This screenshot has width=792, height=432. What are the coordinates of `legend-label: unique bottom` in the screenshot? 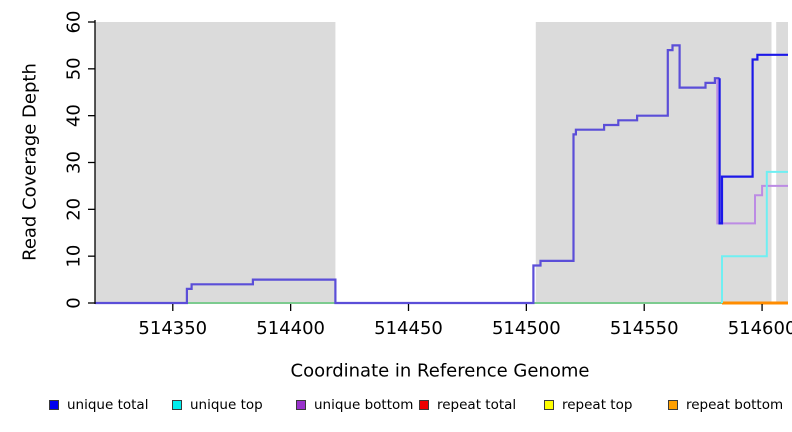 It's located at (364, 405).